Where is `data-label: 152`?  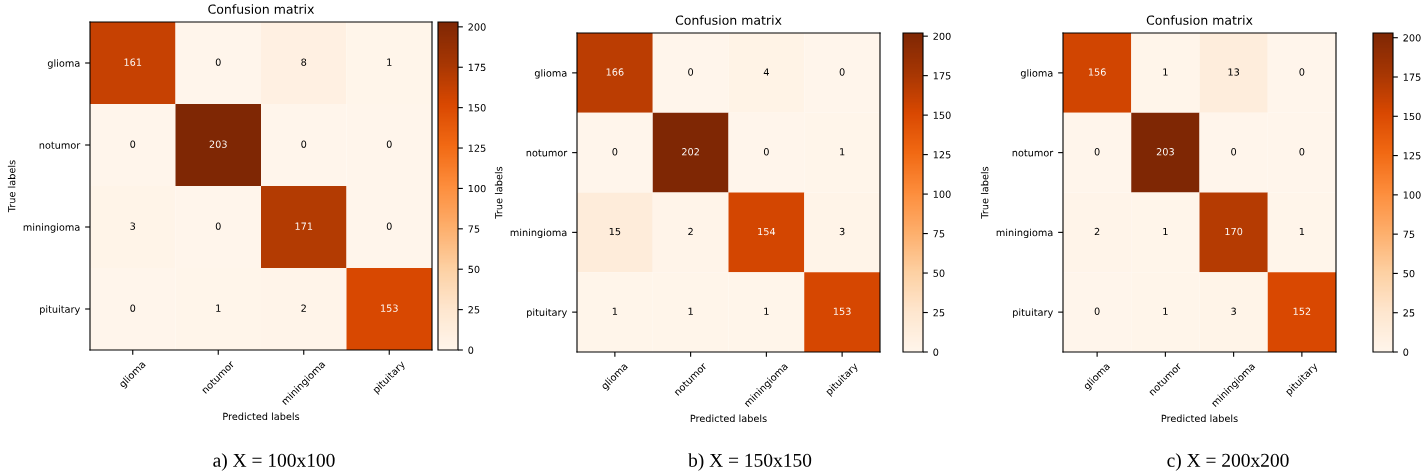 data-label: 152 is located at coordinates (1302, 311).